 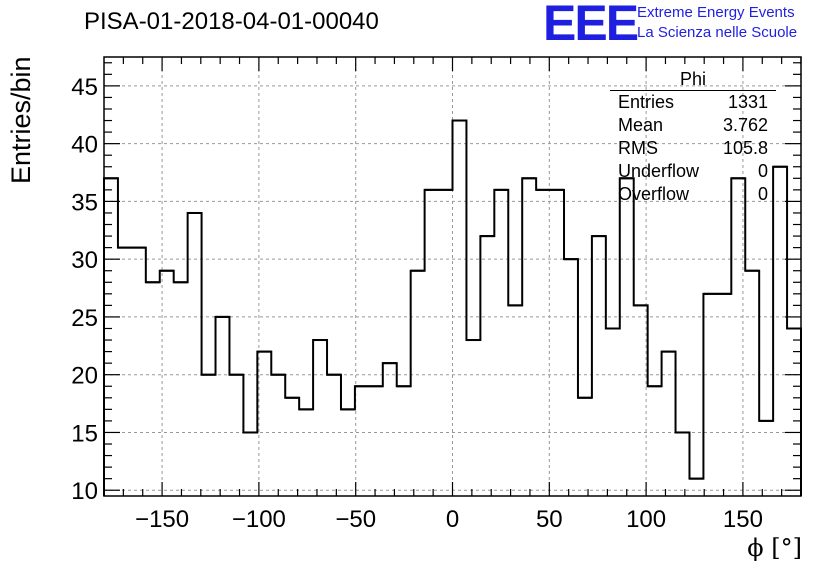 I want to click on y-tick-label: 45, so click(x=84, y=87).